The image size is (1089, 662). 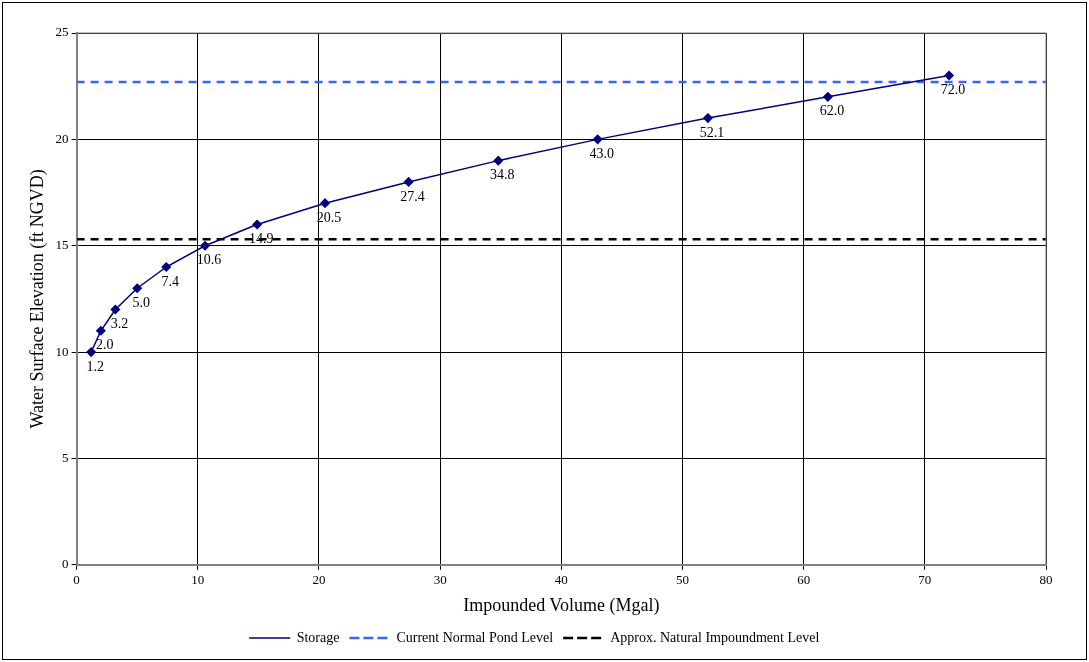 What do you see at coordinates (1046, 580) in the screenshot?
I see `x-tick-label: 80` at bounding box center [1046, 580].